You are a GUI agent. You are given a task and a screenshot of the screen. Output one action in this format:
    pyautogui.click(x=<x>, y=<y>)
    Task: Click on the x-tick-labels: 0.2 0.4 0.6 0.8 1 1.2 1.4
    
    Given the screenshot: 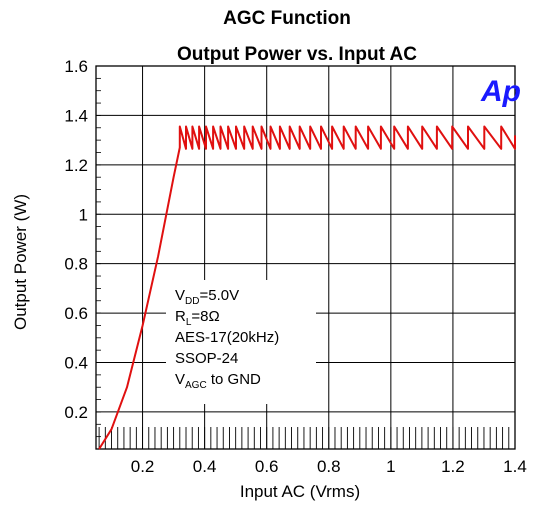 What is the action you would take?
    pyautogui.click(x=329, y=466)
    